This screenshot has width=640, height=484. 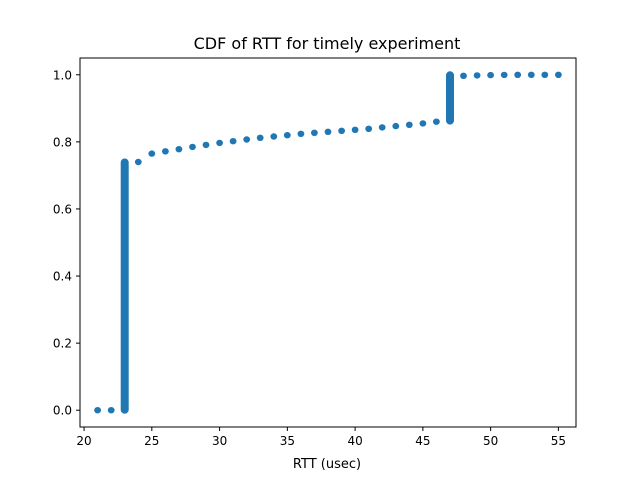 What do you see at coordinates (62, 142) in the screenshot?
I see `y-tick-label: 0.8` at bounding box center [62, 142].